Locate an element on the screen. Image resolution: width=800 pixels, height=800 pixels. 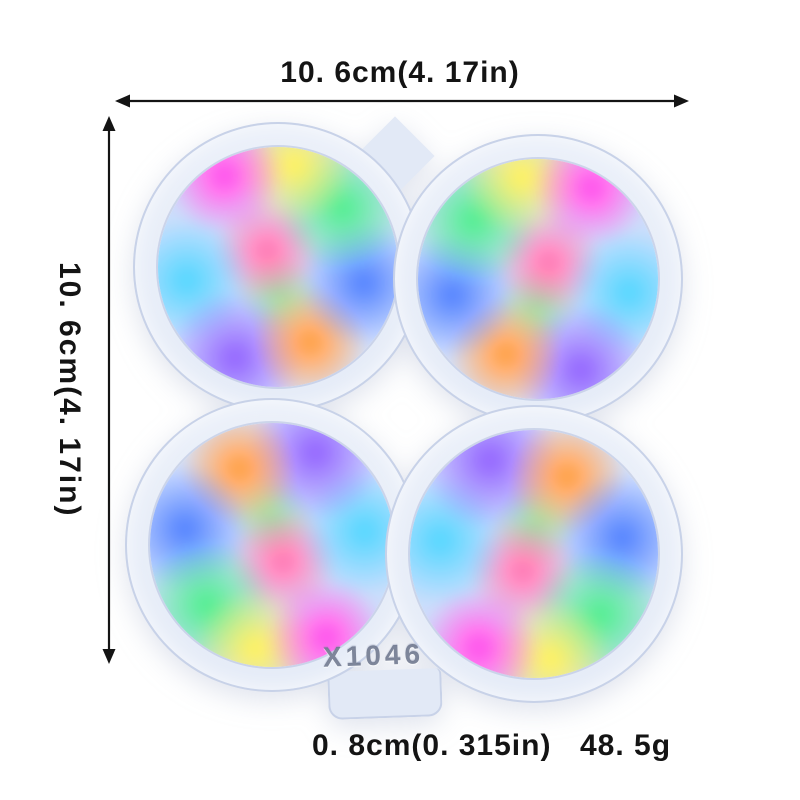
mold-cavity-top-left is located at coordinates (278, 267).